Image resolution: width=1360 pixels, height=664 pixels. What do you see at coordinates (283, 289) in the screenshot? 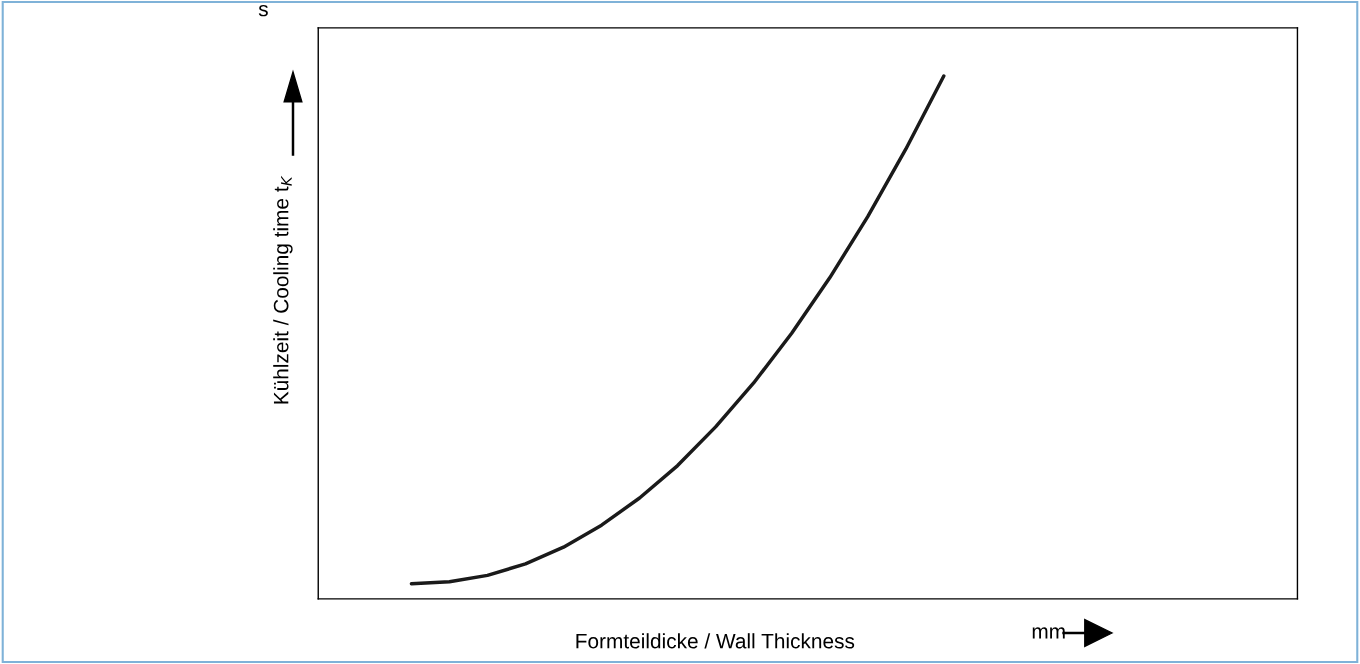
I see `y-axis-title: Kühlzeit / Cooling time t$_{K}$` at bounding box center [283, 289].